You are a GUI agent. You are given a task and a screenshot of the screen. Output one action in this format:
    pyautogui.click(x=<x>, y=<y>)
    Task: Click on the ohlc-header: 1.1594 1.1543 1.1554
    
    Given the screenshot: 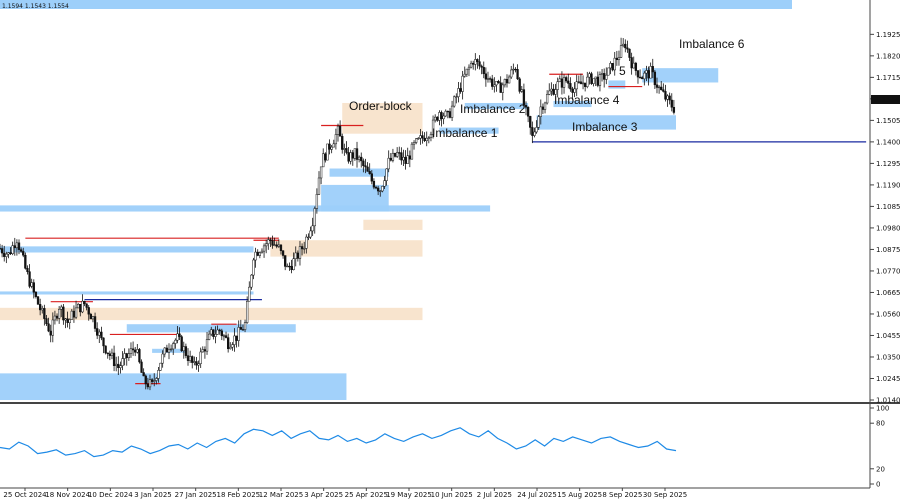 What is the action you would take?
    pyautogui.click(x=35, y=6)
    